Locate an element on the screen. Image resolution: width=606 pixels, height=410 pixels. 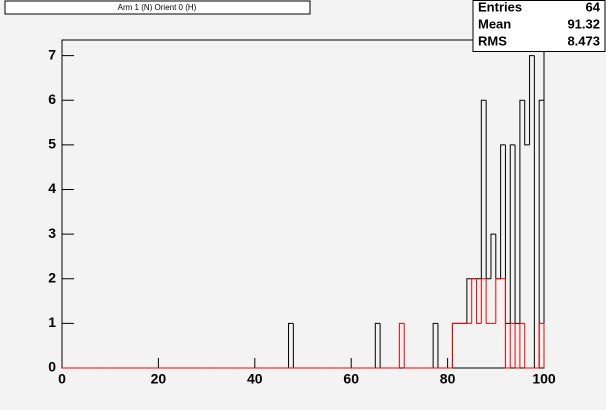
y-tick-label: 0 is located at coordinates (52, 367).